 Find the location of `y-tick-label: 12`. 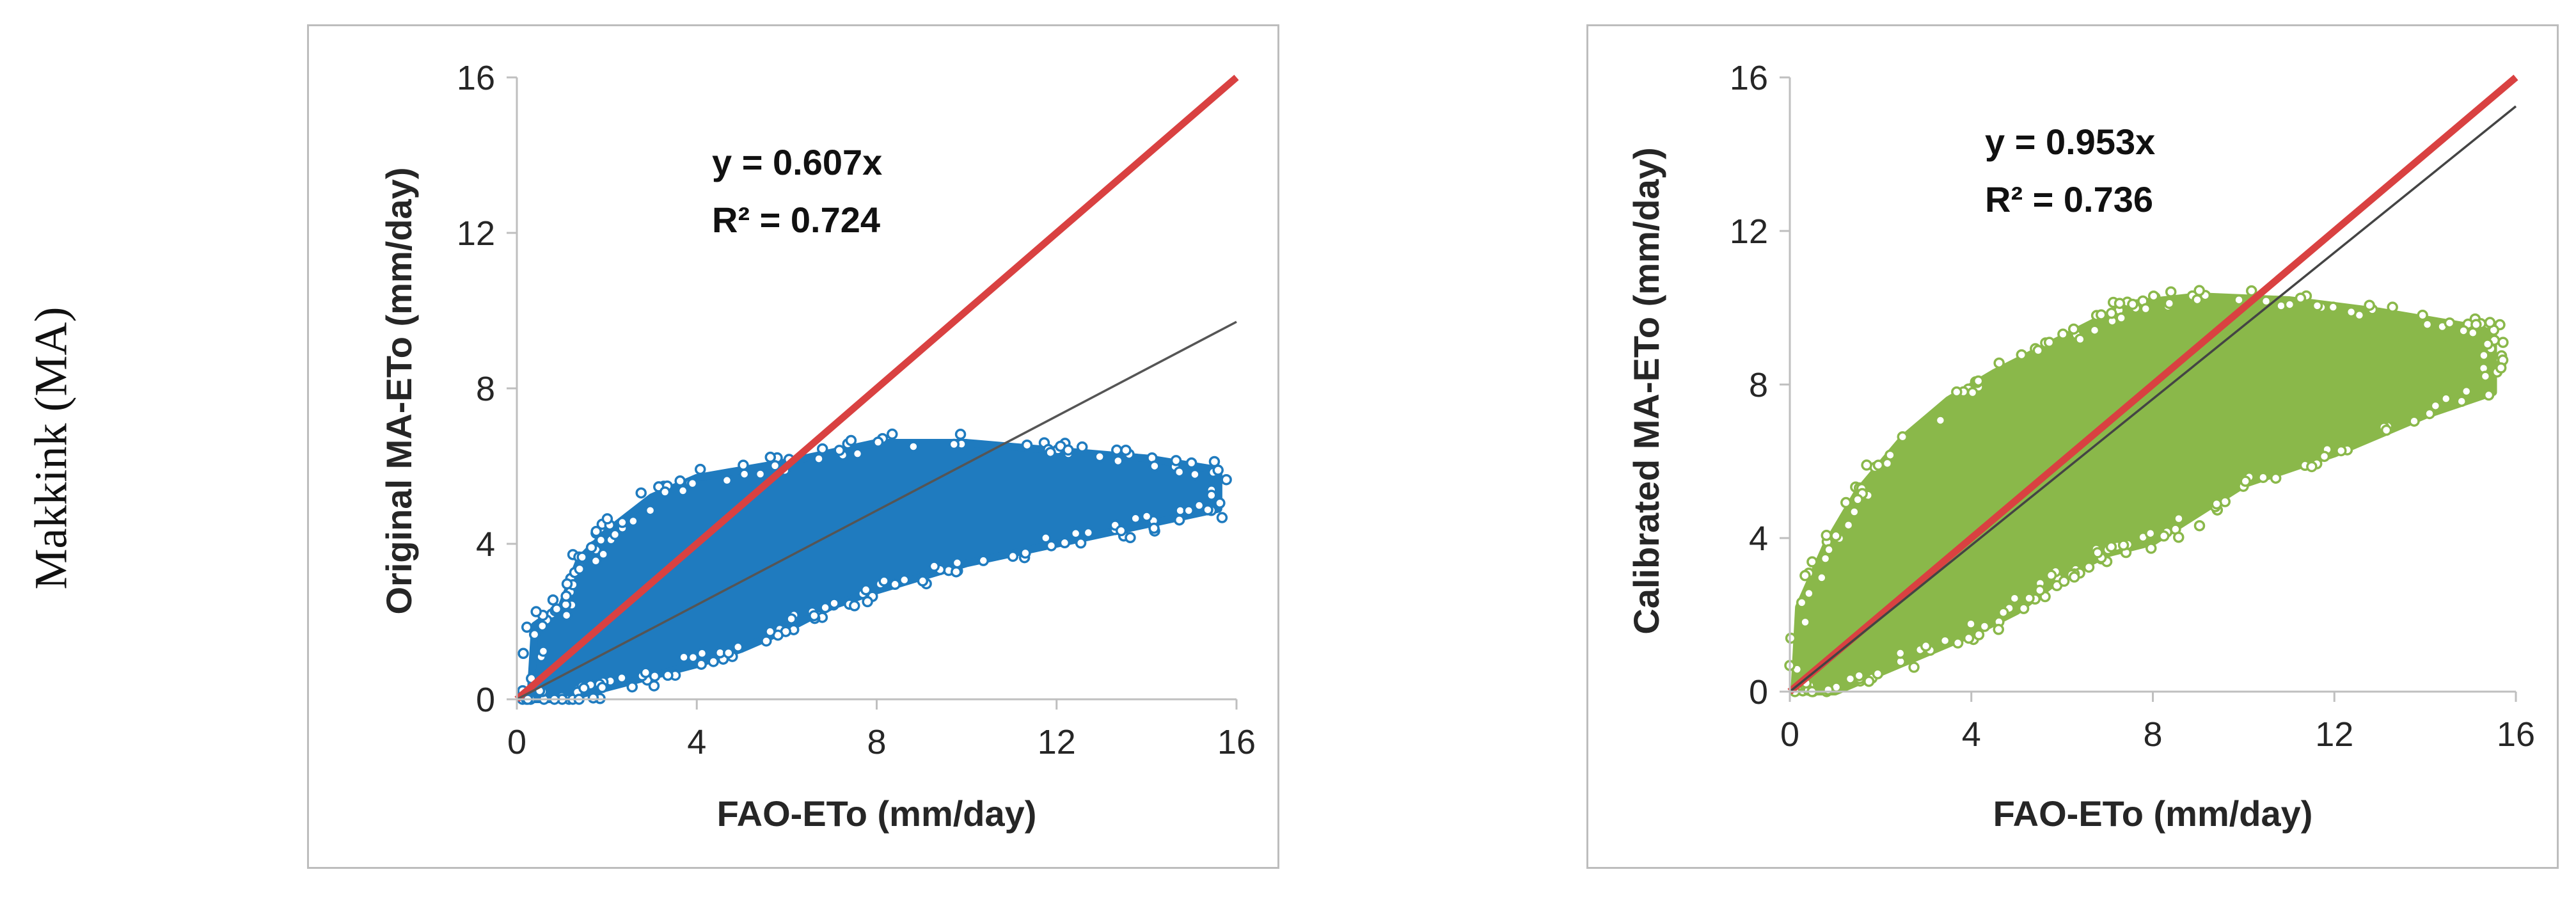

y-tick-label: 12 is located at coordinates (476, 233).